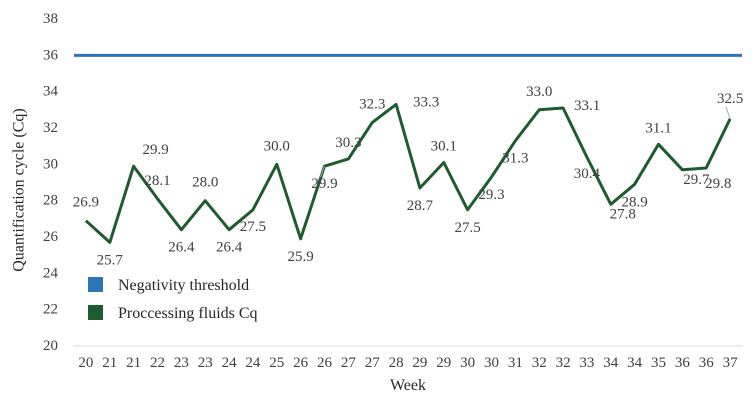 The width and height of the screenshot is (752, 416). What do you see at coordinates (587, 106) in the screenshot?
I see `data-label: 33.1` at bounding box center [587, 106].